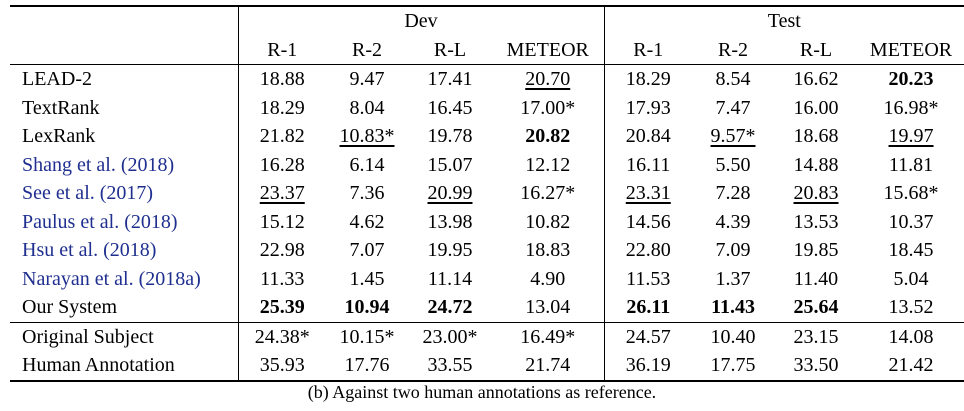 The height and width of the screenshot is (411, 964). Describe the element at coordinates (124, 250) in the screenshot. I see `system-name-cell: Hsu et al. (2018)` at that location.